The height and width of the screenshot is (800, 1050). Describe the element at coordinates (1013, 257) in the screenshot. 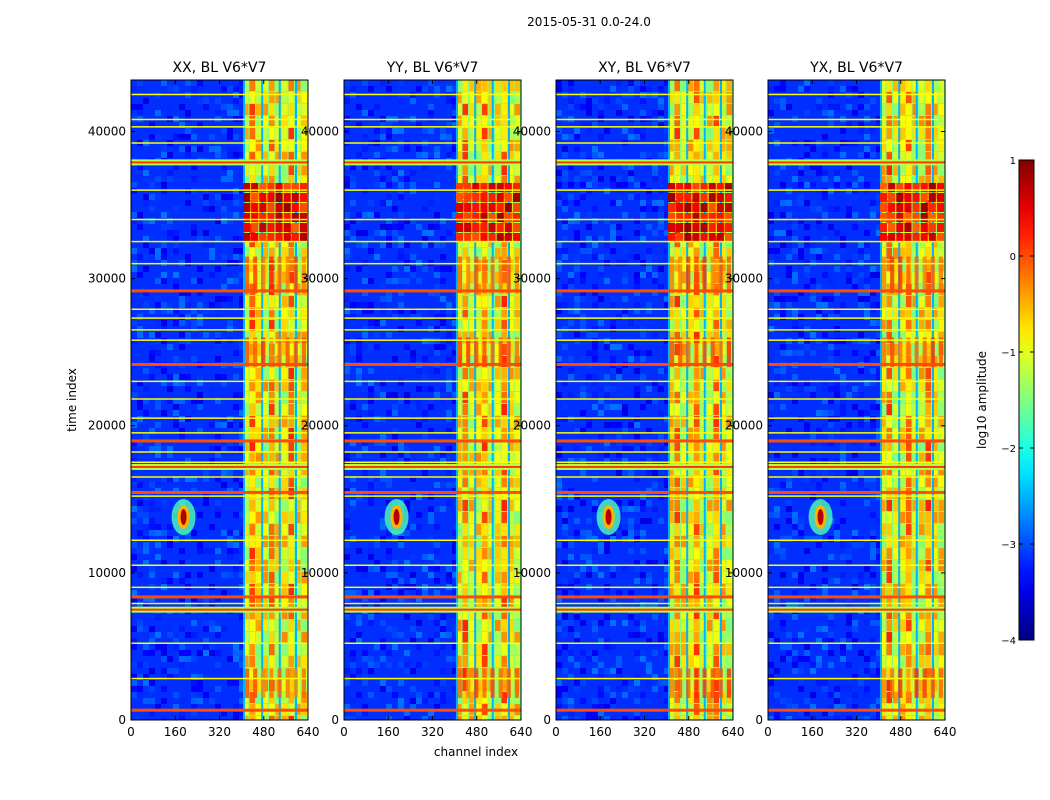

I see `colorbar-tick-label: 0` at that location.